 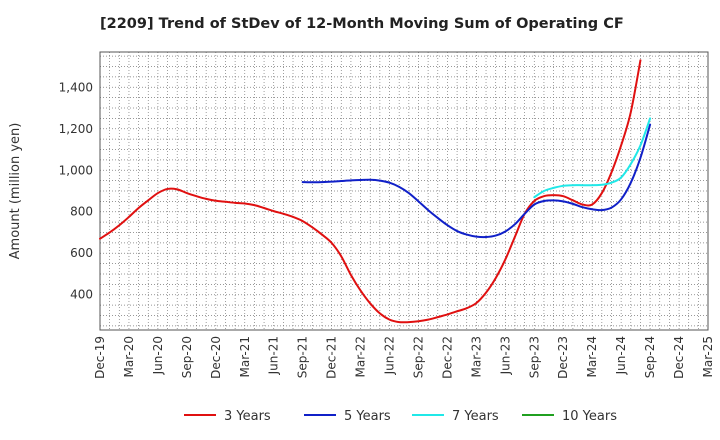 I want to click on x-tick-label: Dec-23, so click(x=563, y=357).